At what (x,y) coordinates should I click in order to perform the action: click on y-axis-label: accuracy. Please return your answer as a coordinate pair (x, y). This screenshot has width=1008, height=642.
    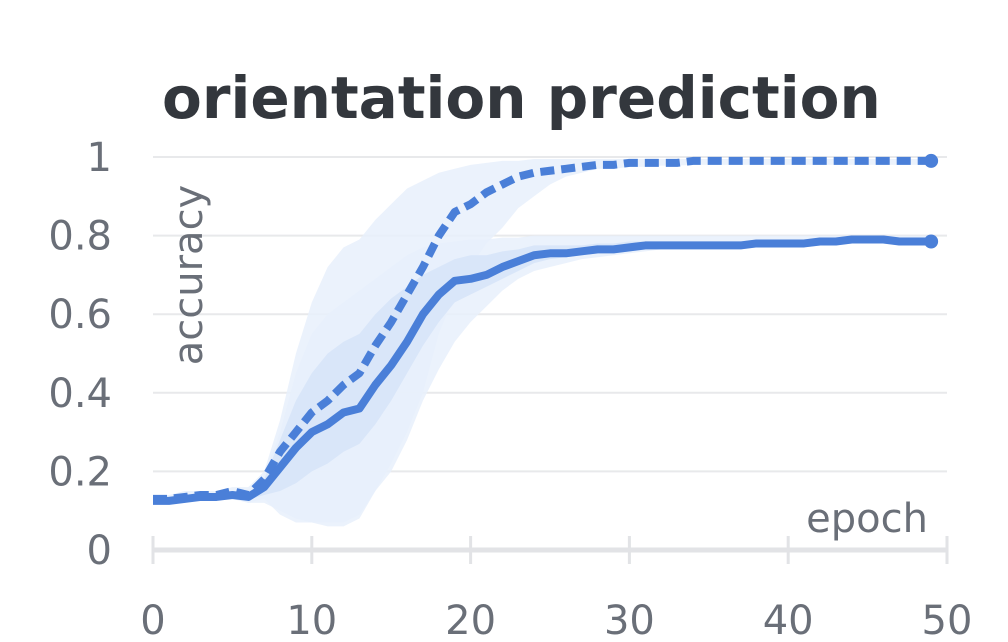
    Looking at the image, I should click on (189, 275).